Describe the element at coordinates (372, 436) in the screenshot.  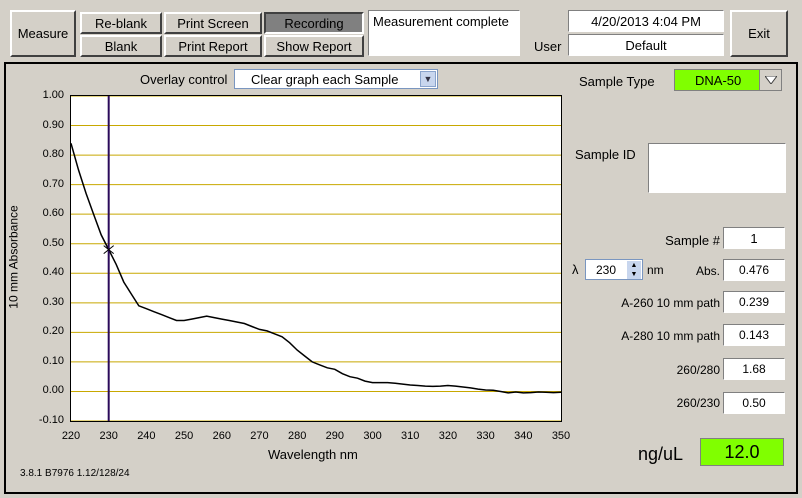
I see `x-tick-label: 300` at that location.